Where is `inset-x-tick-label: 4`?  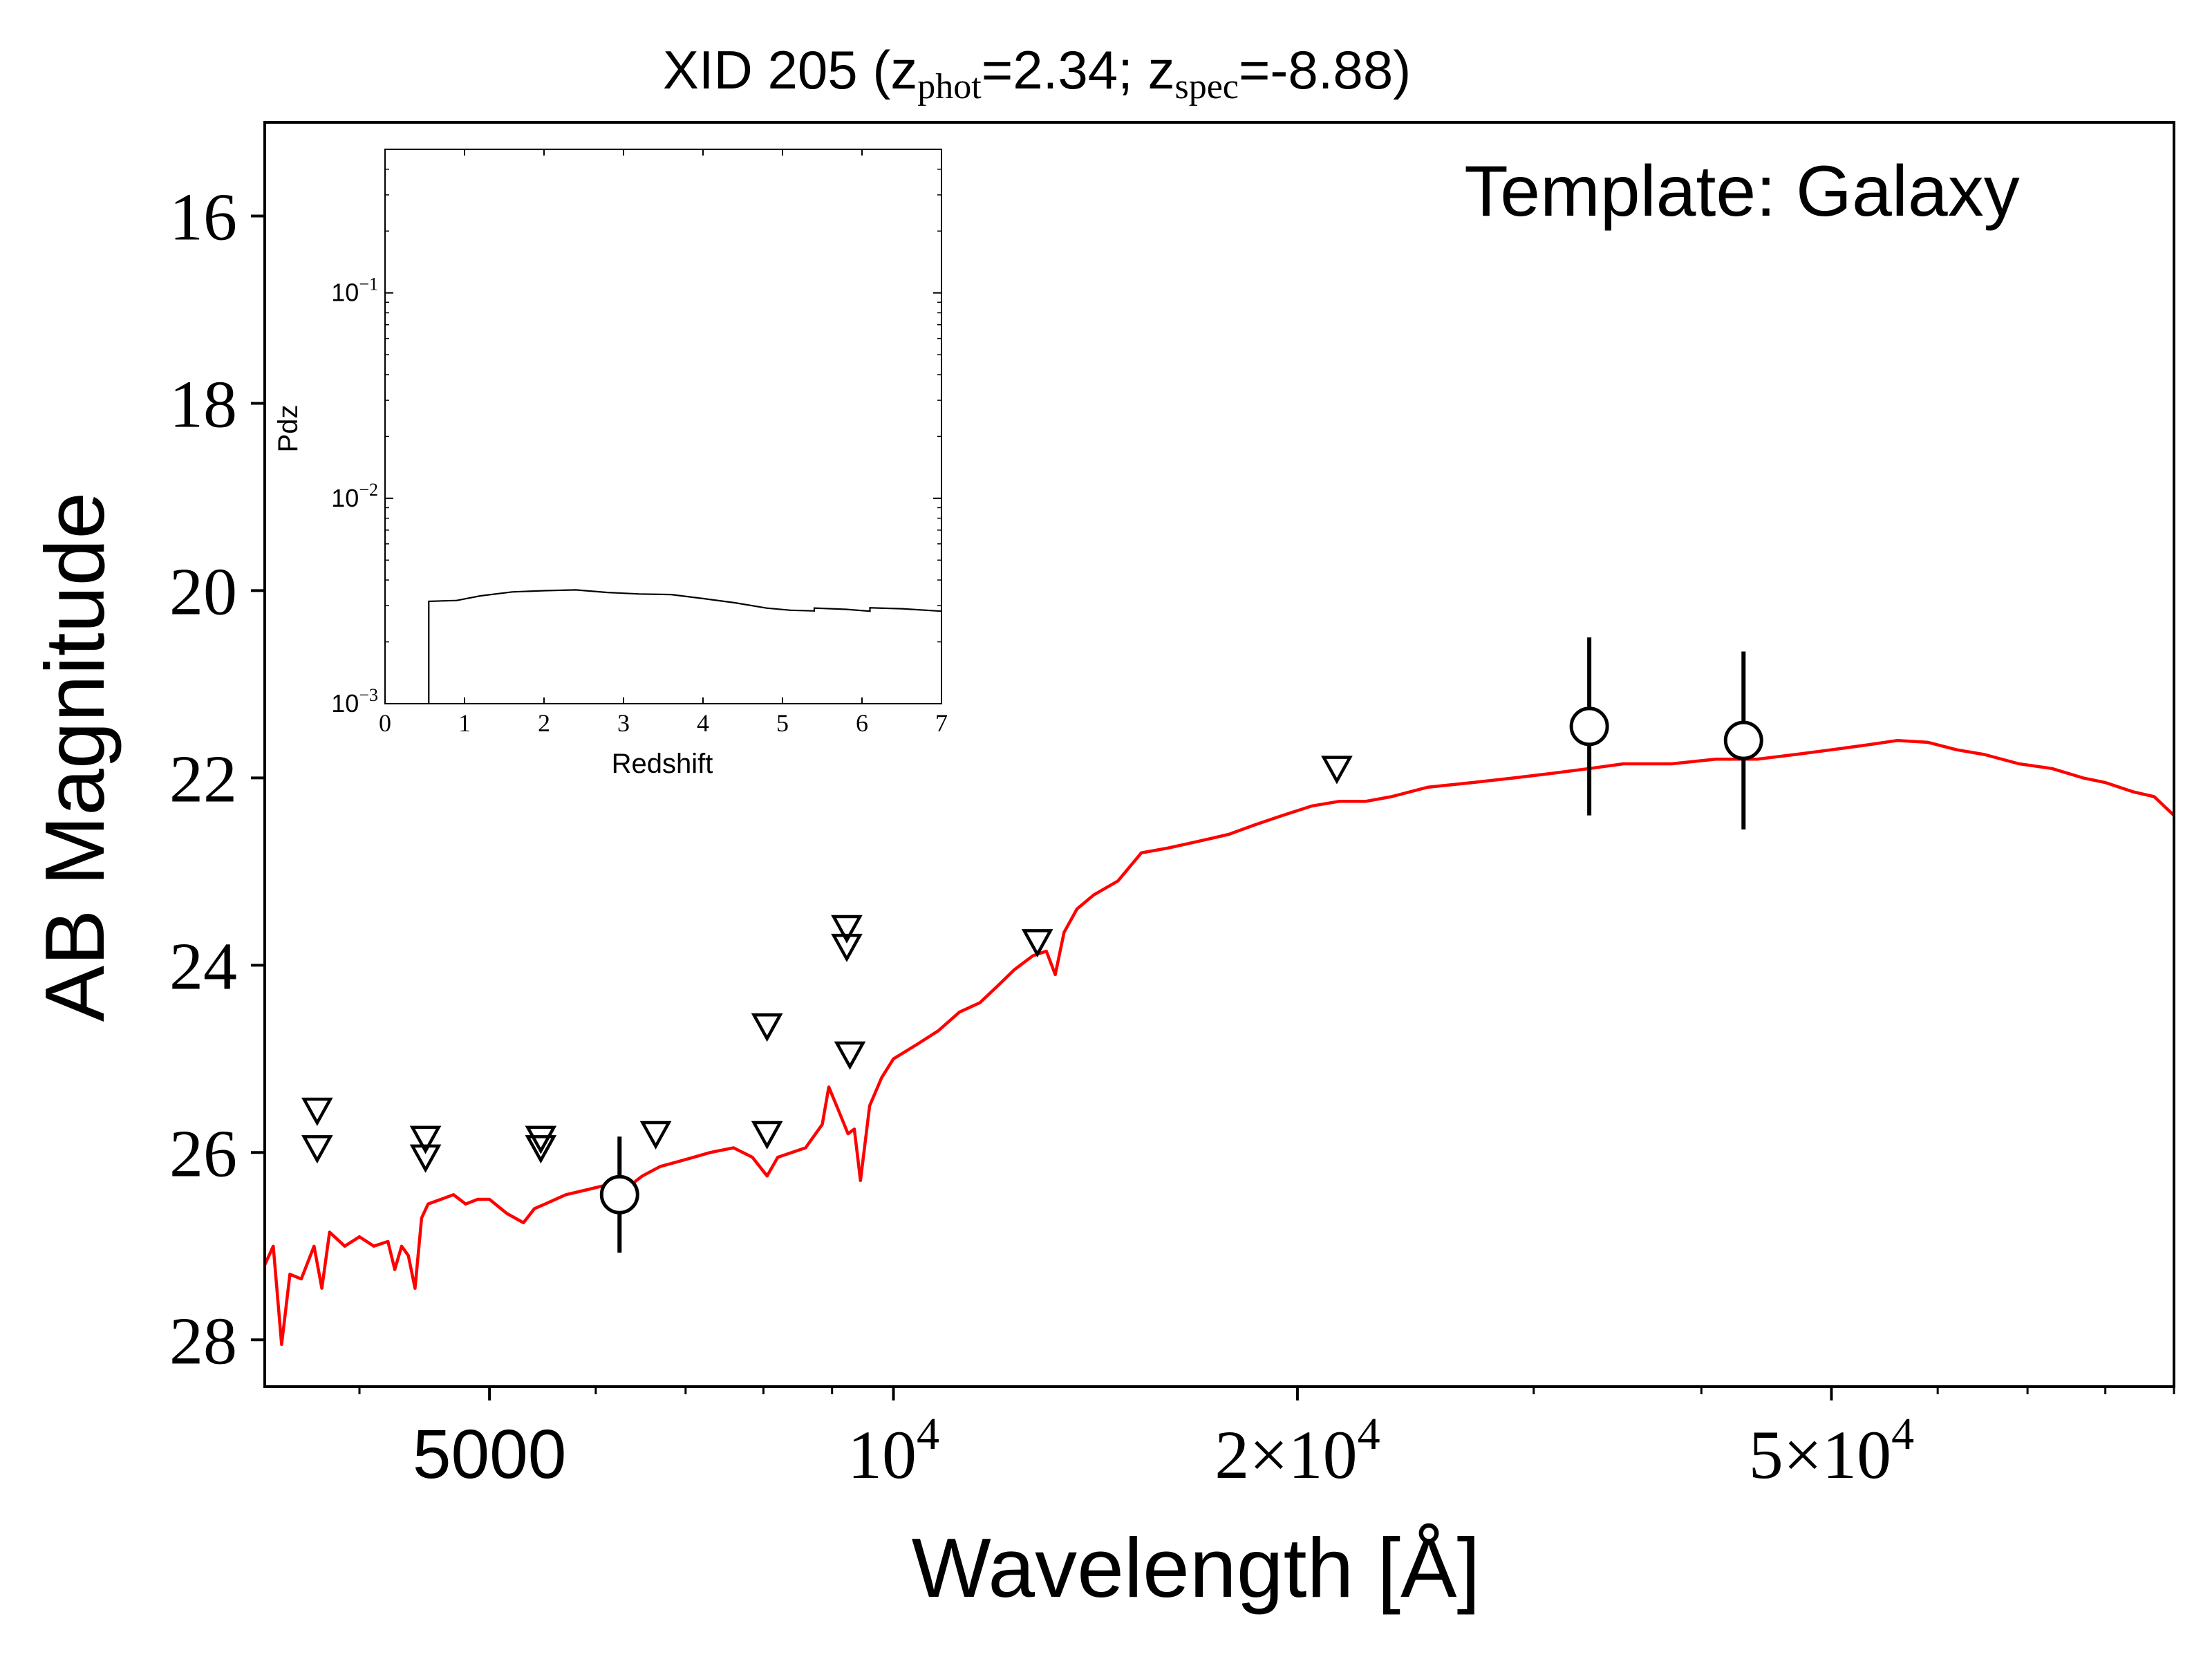 inset-x-tick-label: 4 is located at coordinates (703, 723).